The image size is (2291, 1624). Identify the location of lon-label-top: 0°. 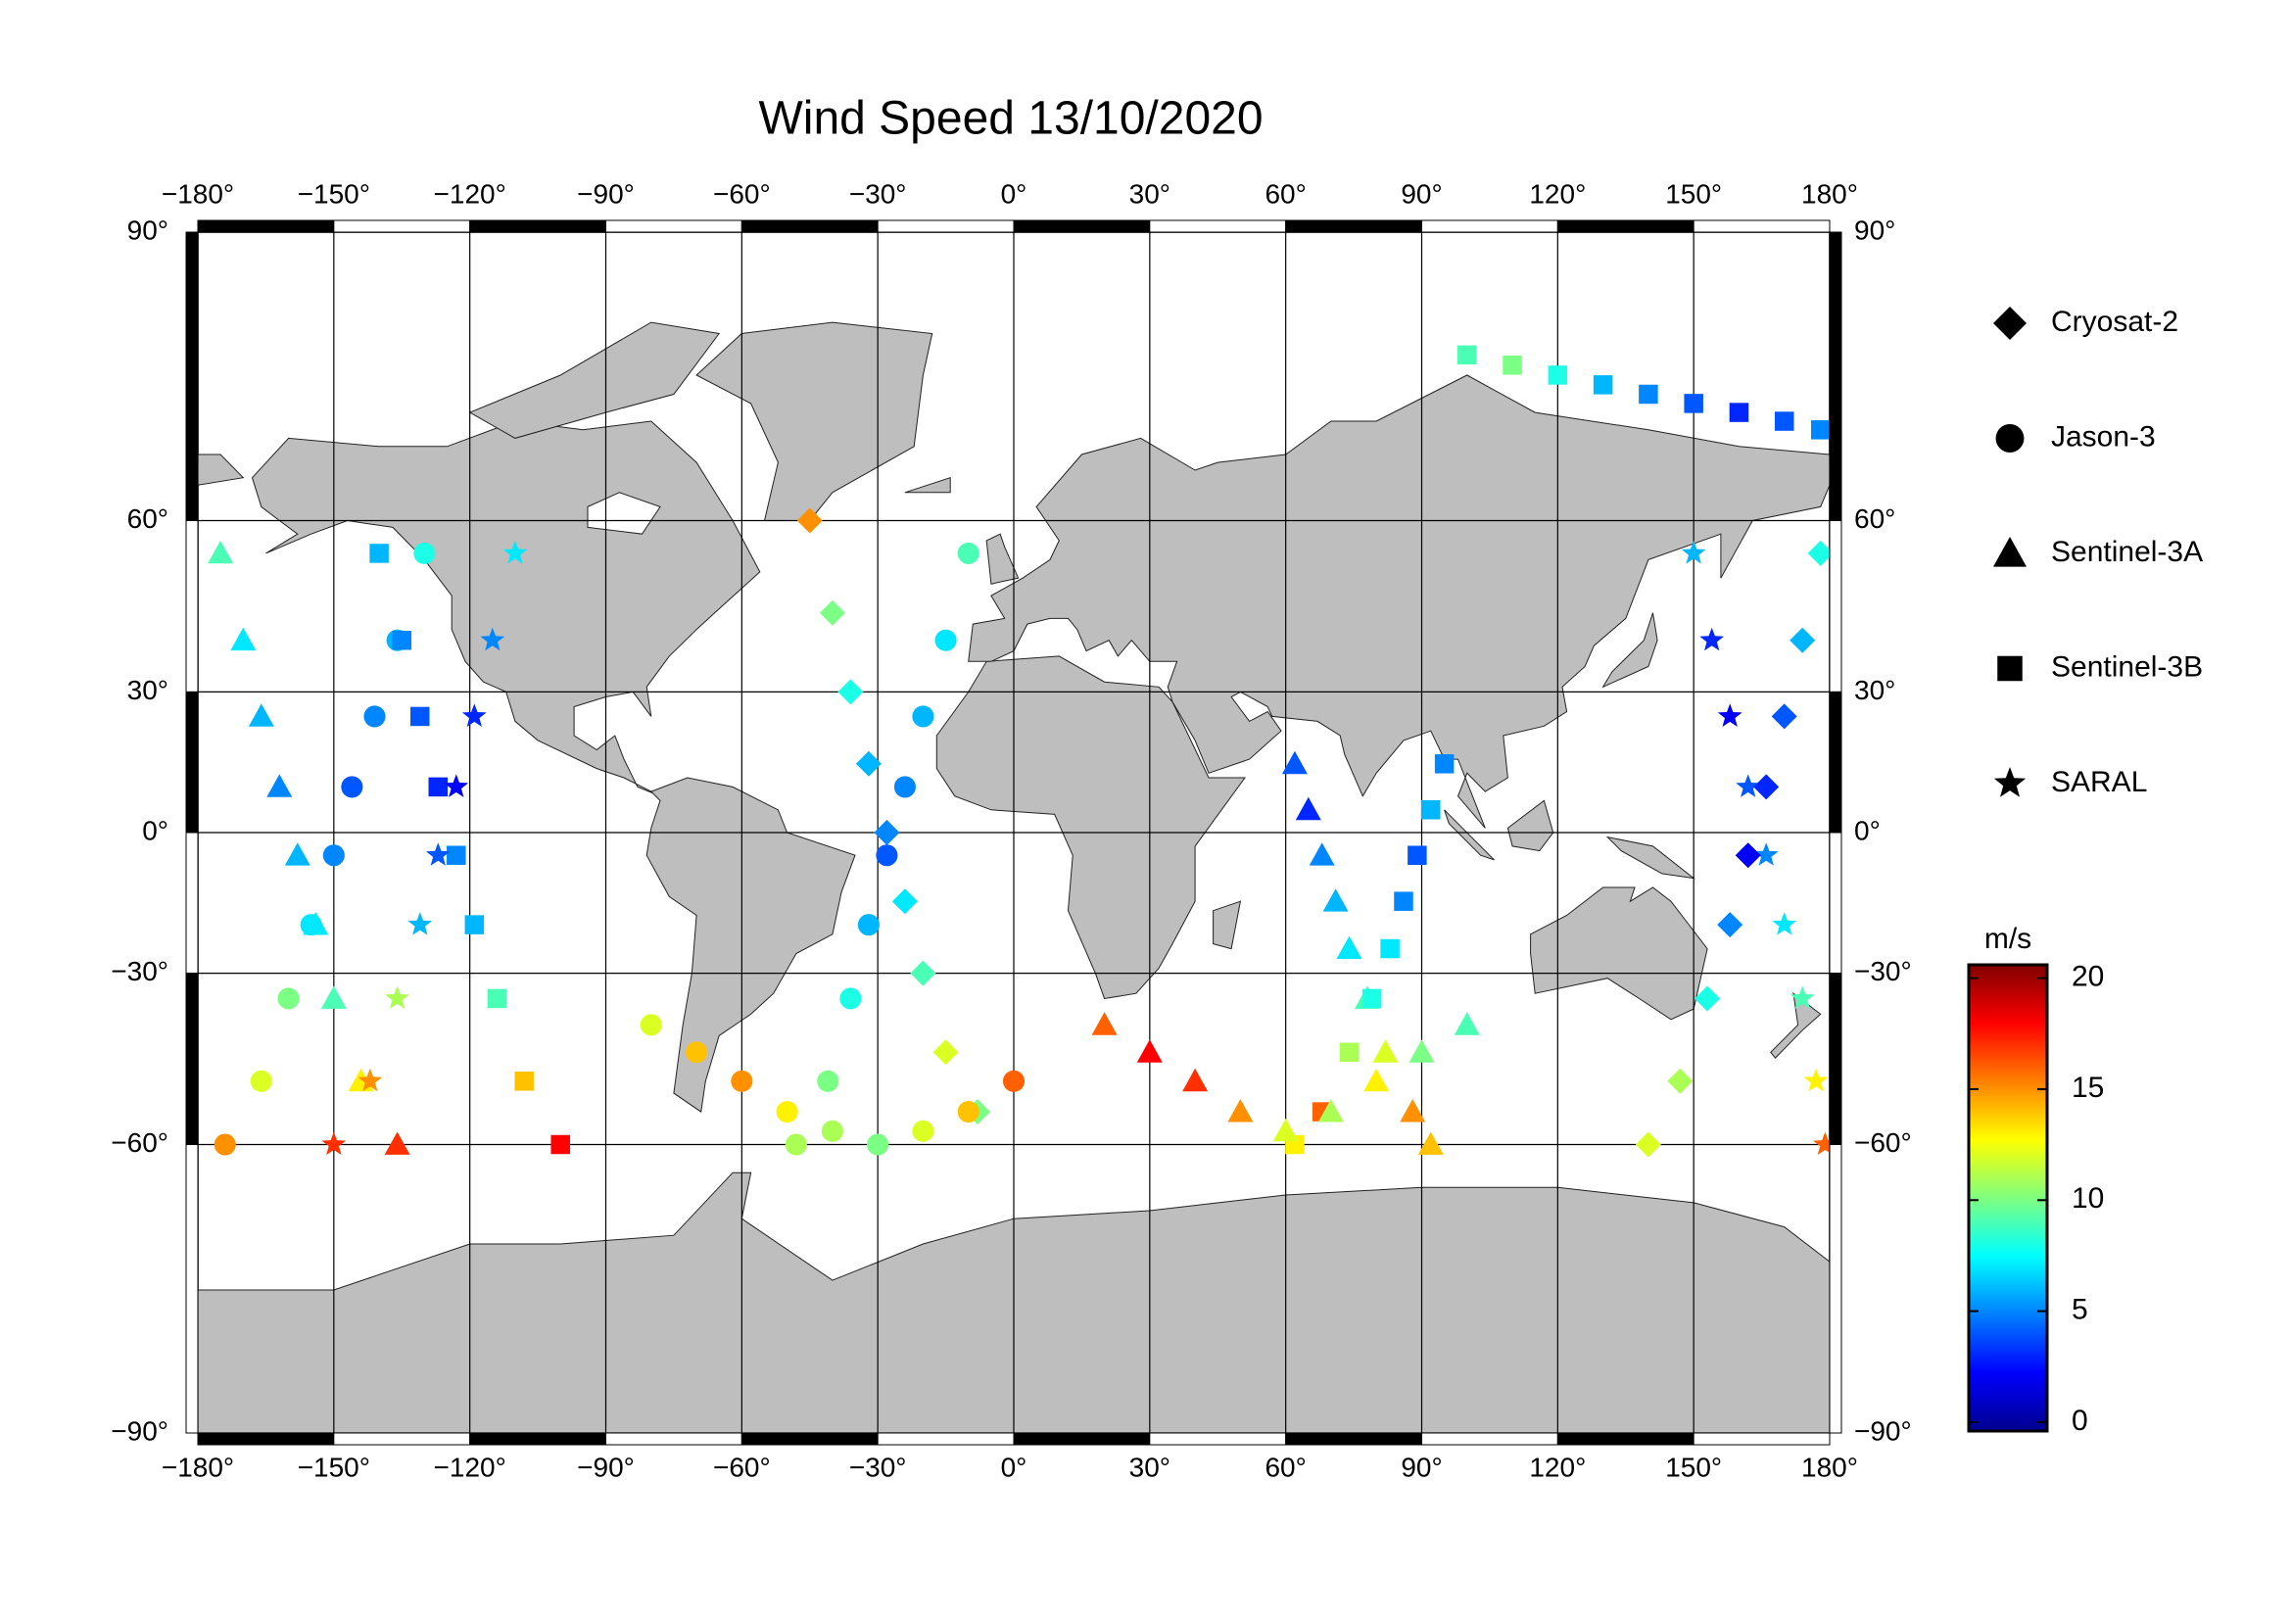
(1014, 193).